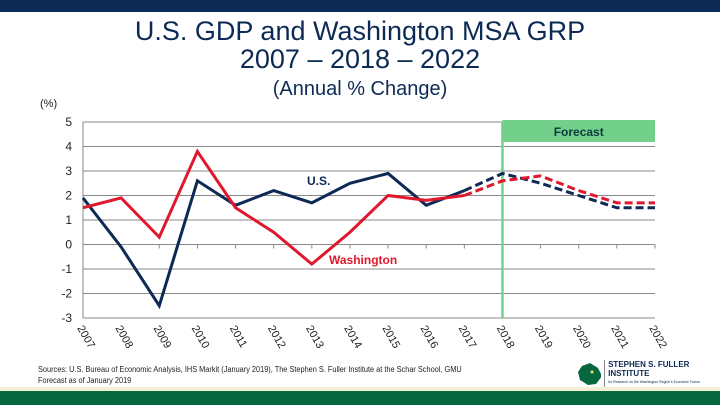 Image resolution: width=720 pixels, height=405 pixels. Describe the element at coordinates (360, 59) in the screenshot. I see `title-line-2: 2007 – 2018 – 2022` at that location.